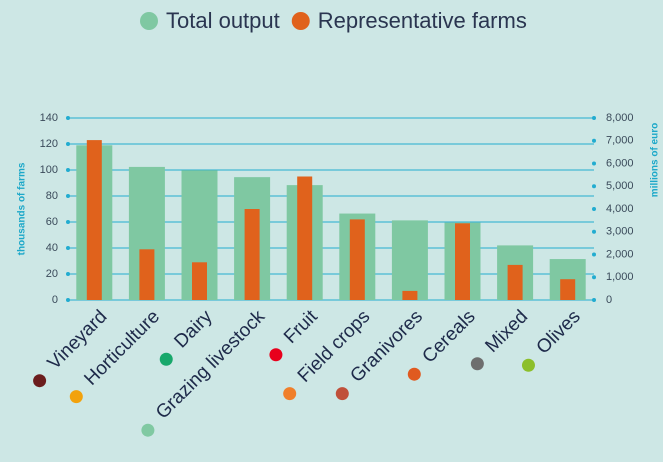 Image resolution: width=663 pixels, height=462 pixels. I want to click on x-tick-label: Olives, so click(559, 332).